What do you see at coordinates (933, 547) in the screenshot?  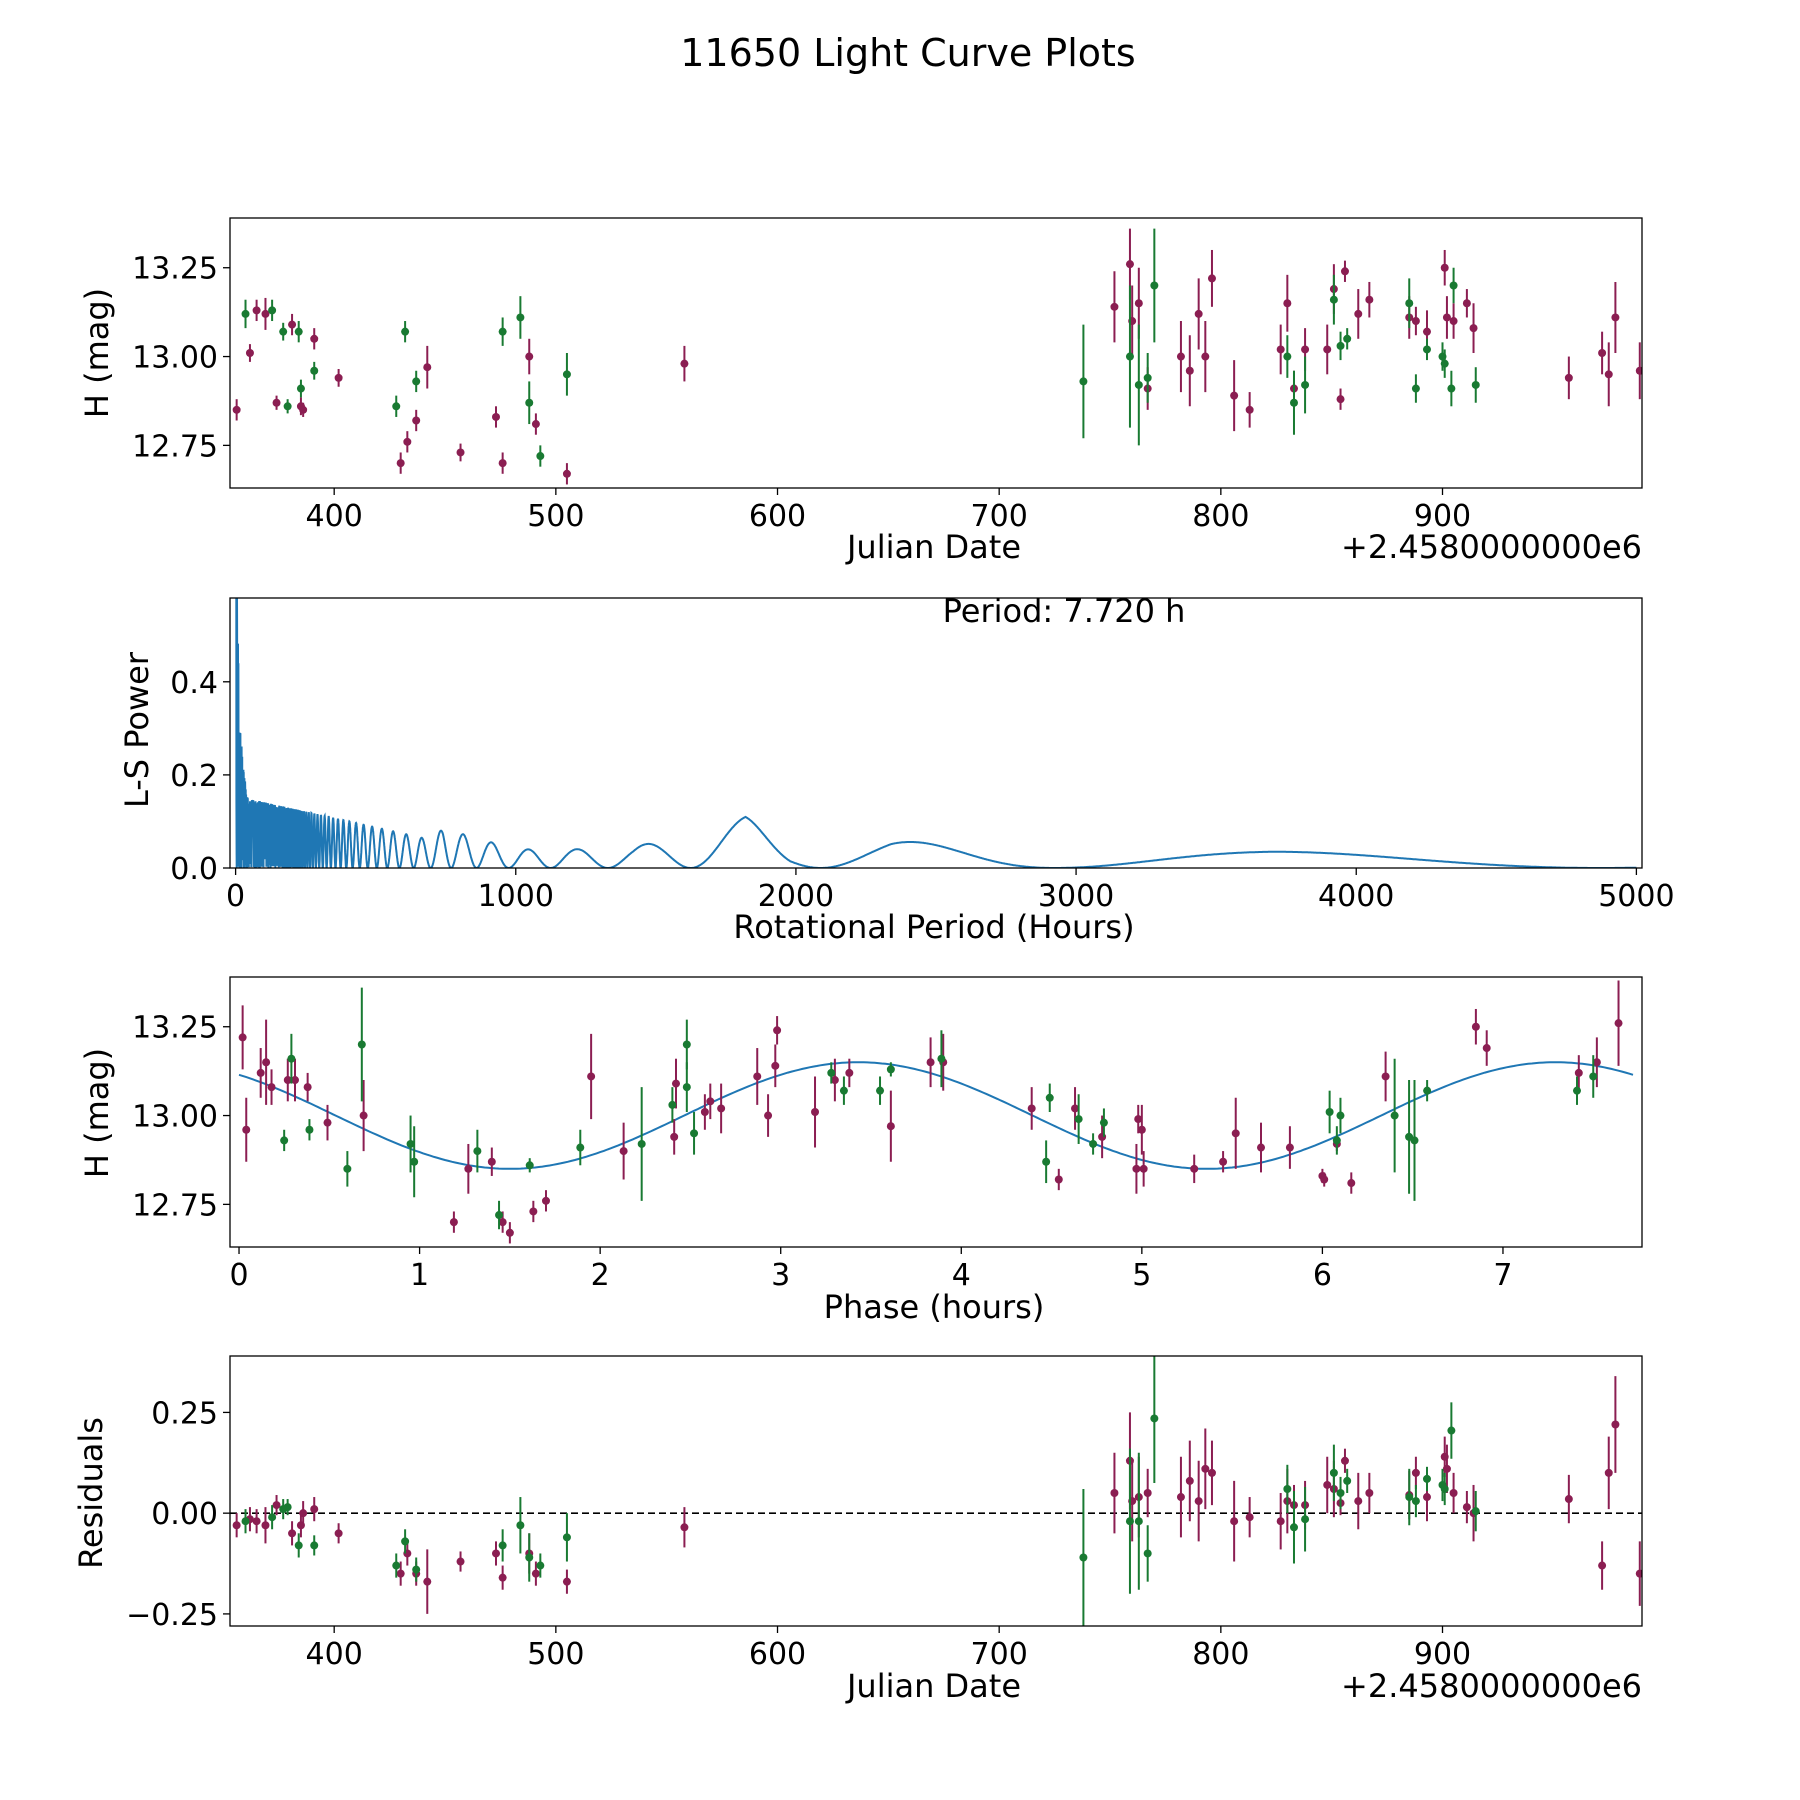 I see `lightcurve-xlabel: Julian Date` at bounding box center [933, 547].